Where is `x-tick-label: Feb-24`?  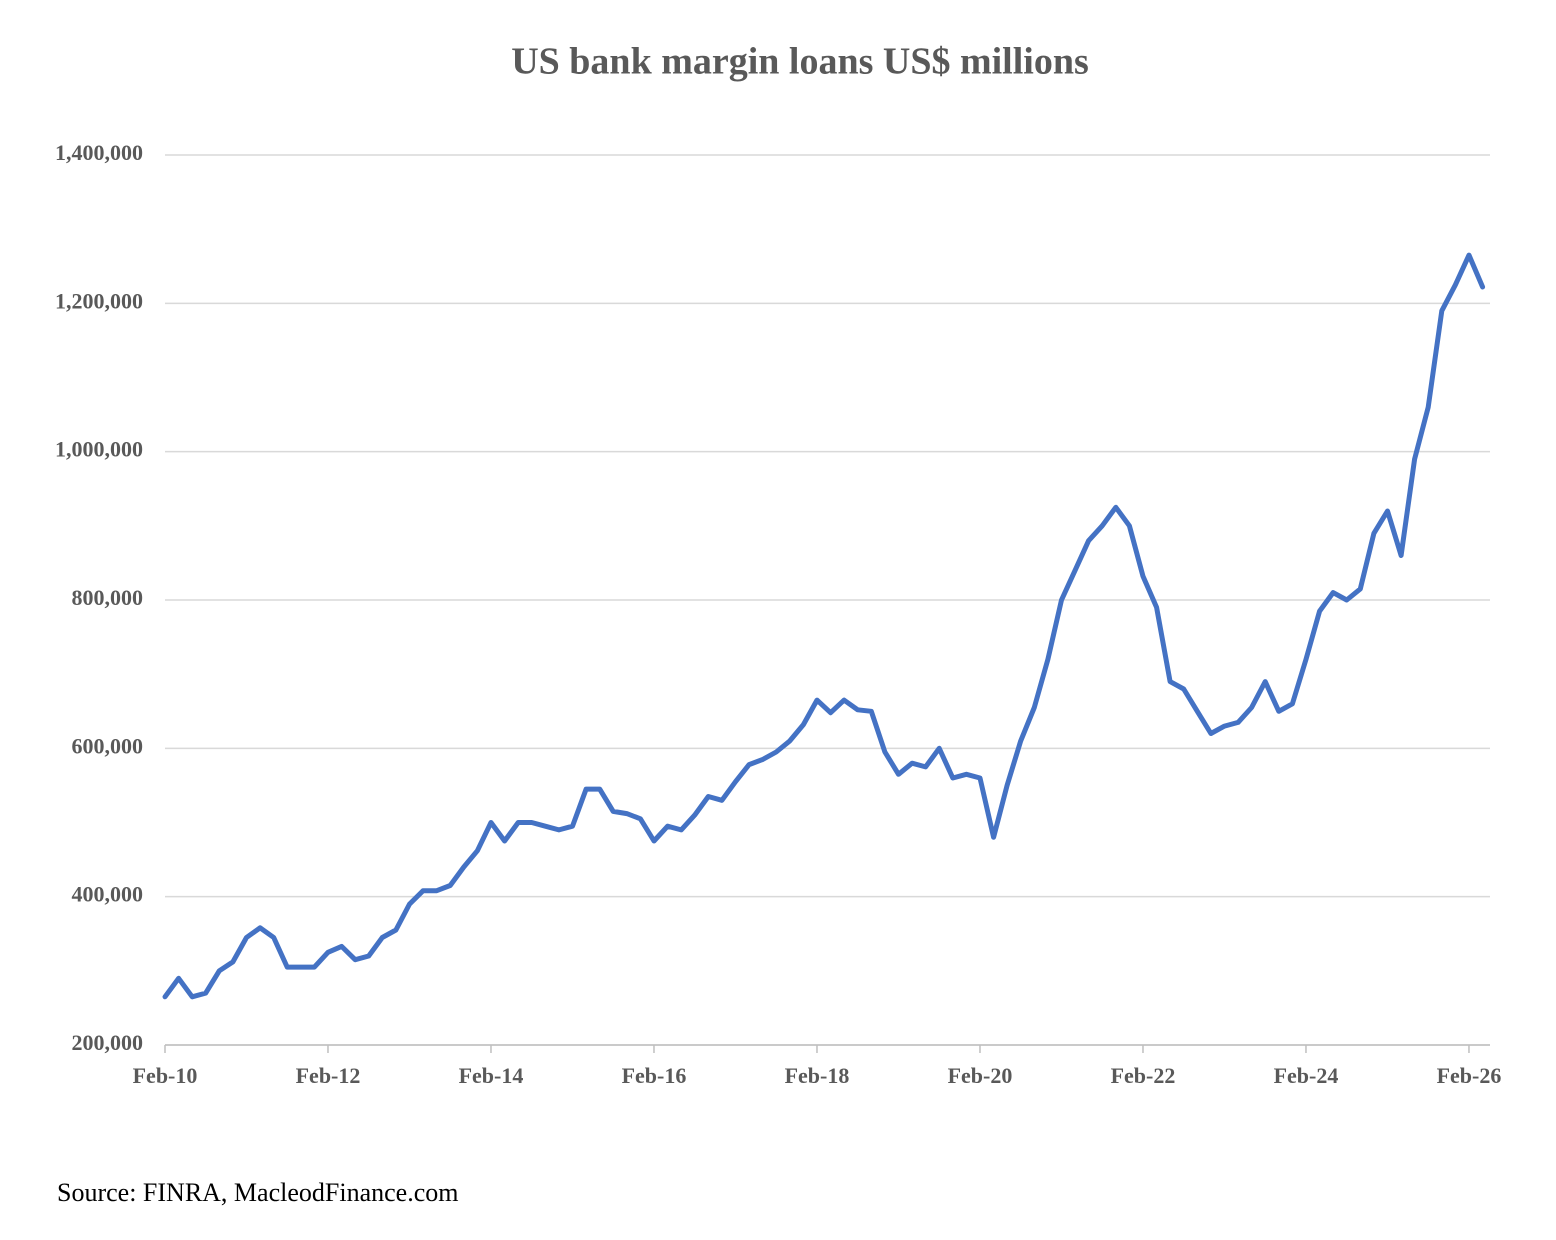
x-tick-label: Feb-24 is located at coordinates (1306, 1075).